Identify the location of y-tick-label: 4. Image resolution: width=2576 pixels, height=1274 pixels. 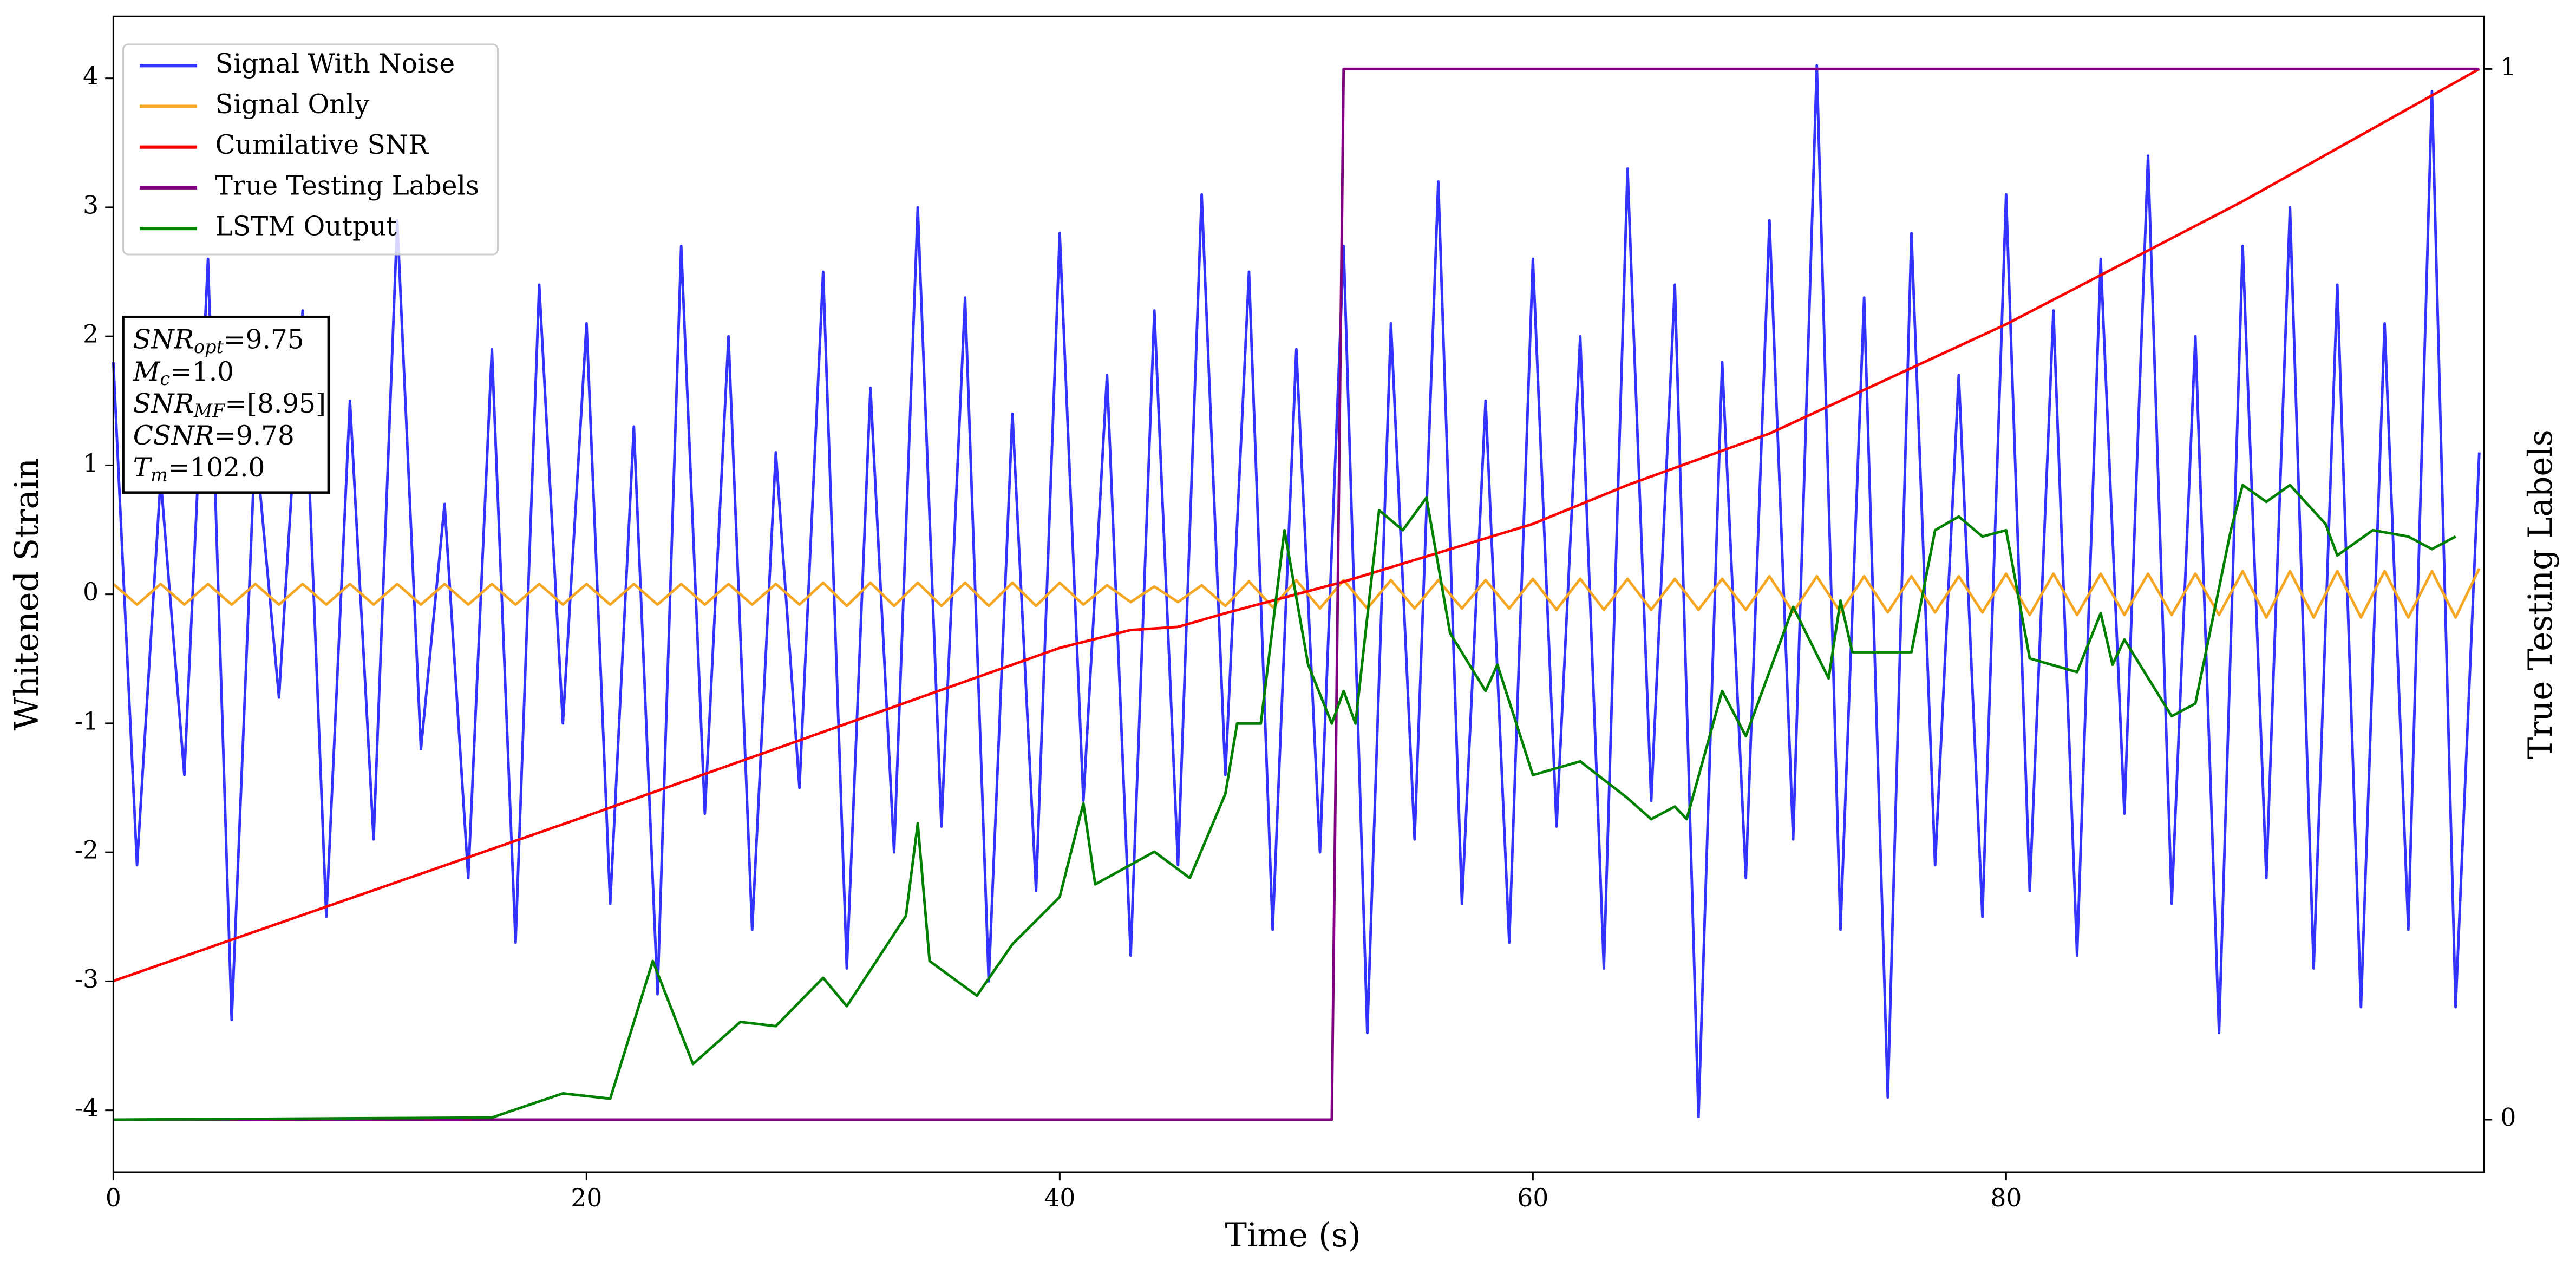
(91, 76).